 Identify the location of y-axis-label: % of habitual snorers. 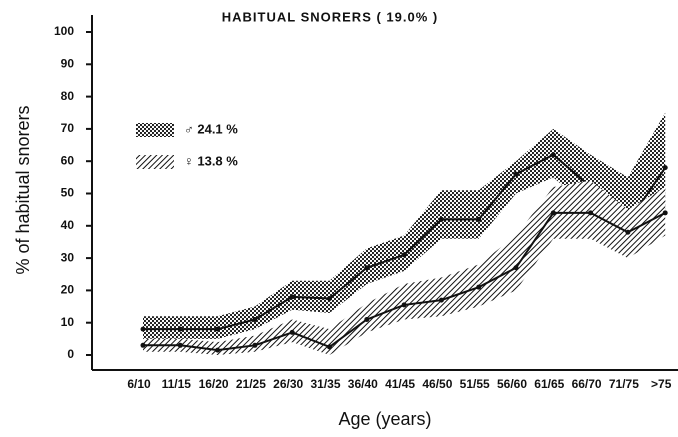
(23, 189).